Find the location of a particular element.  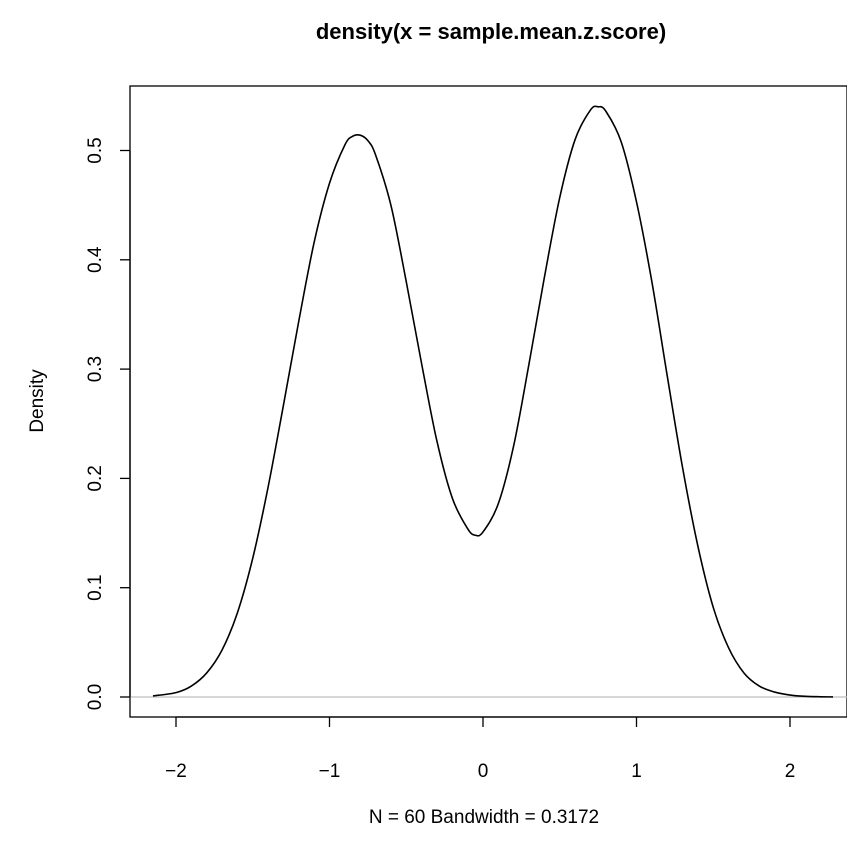

x-tick-label: 2 is located at coordinates (790, 771).